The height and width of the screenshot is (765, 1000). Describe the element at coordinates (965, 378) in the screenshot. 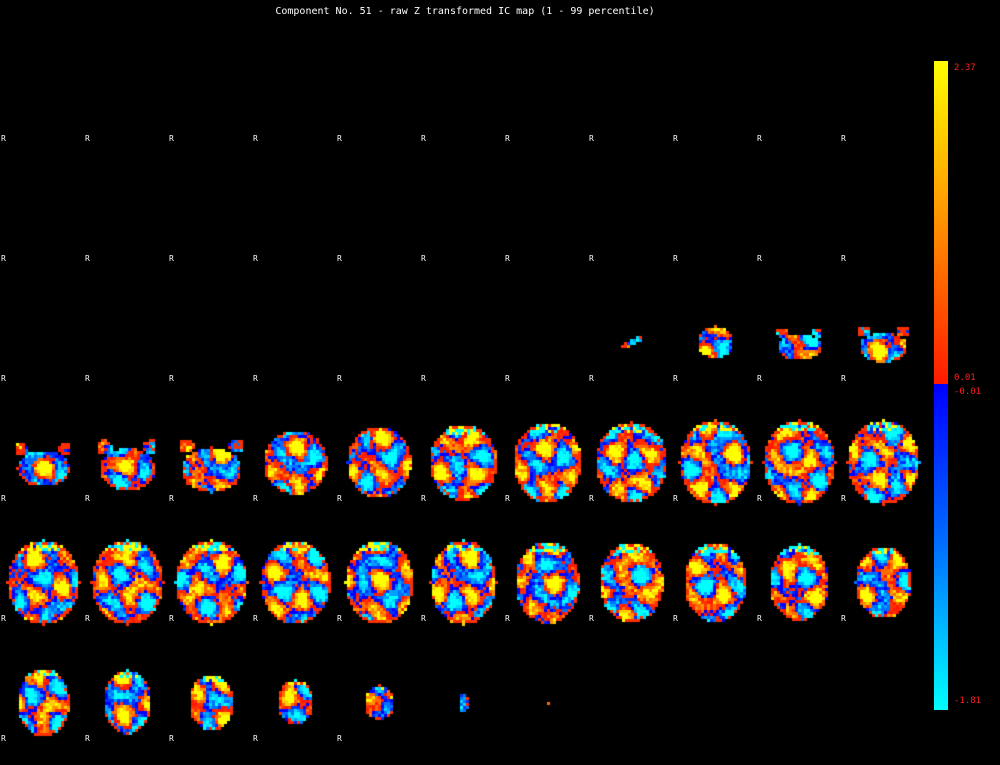

I see `colorbar-pos-min-label: 0.01` at that location.